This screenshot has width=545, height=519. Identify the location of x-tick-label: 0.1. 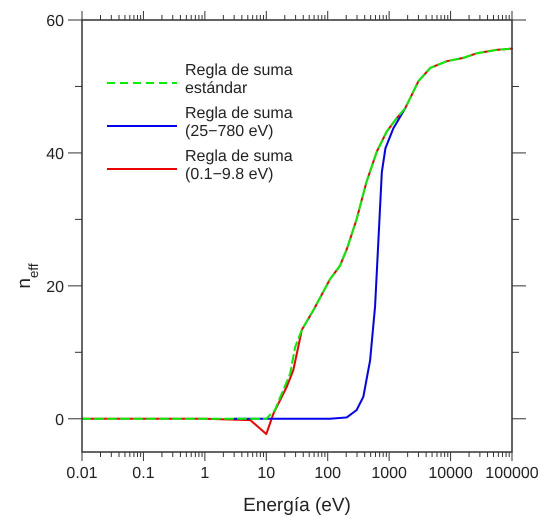
(143, 473).